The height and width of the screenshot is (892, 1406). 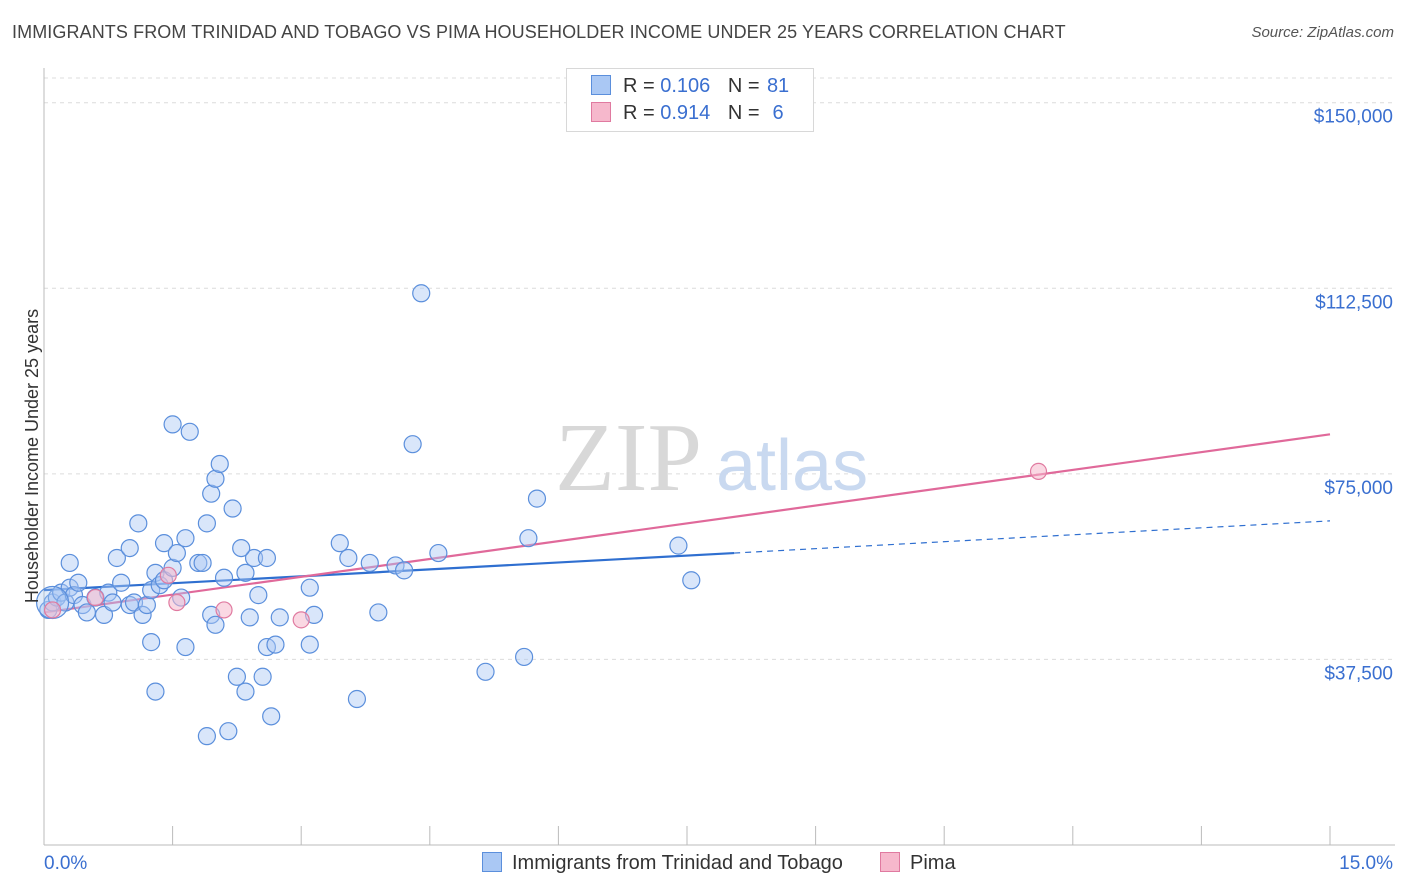 What do you see at coordinates (1358, 673) in the screenshot?
I see `y-tick-label: $37,500` at bounding box center [1358, 673].